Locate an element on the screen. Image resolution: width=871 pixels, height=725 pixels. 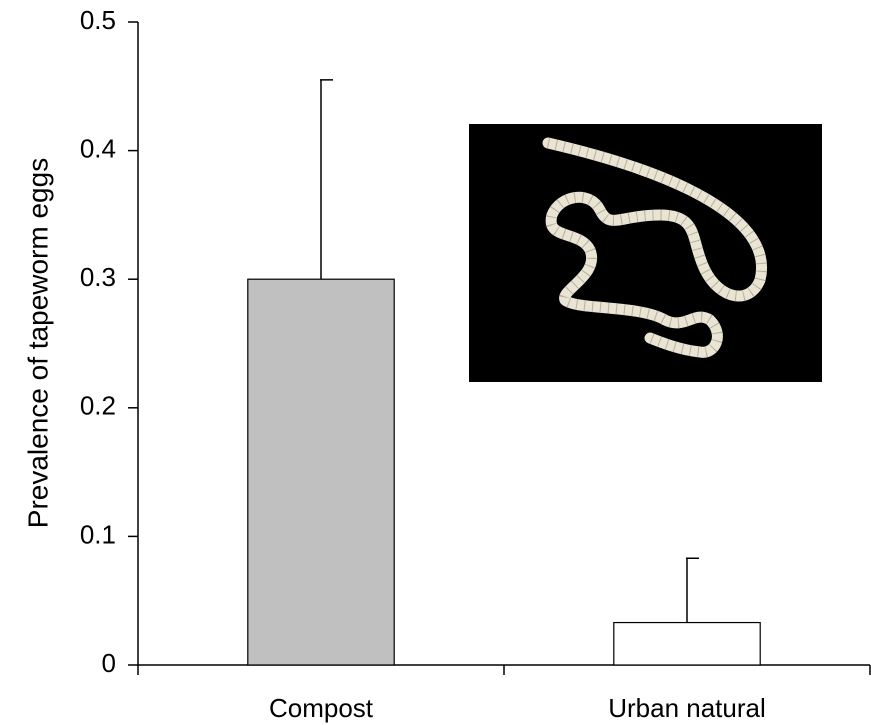
y-tick-label: 0.4 is located at coordinates (98, 148).